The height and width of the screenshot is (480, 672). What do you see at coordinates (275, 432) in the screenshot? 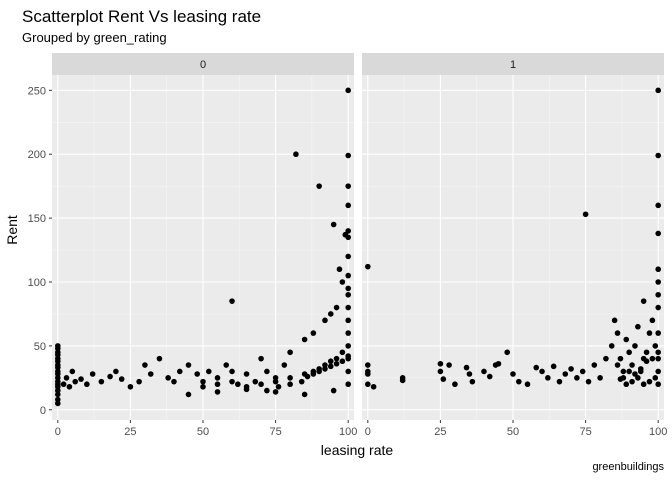
I see `x-tick-label: 75` at bounding box center [275, 432].